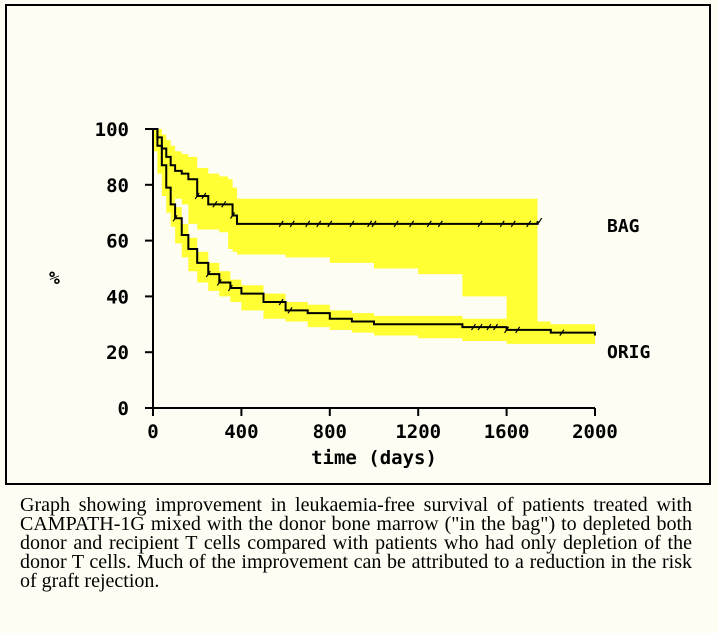 The height and width of the screenshot is (633, 718). Describe the element at coordinates (374, 458) in the screenshot. I see `x-axis-label: time (days)` at that location.